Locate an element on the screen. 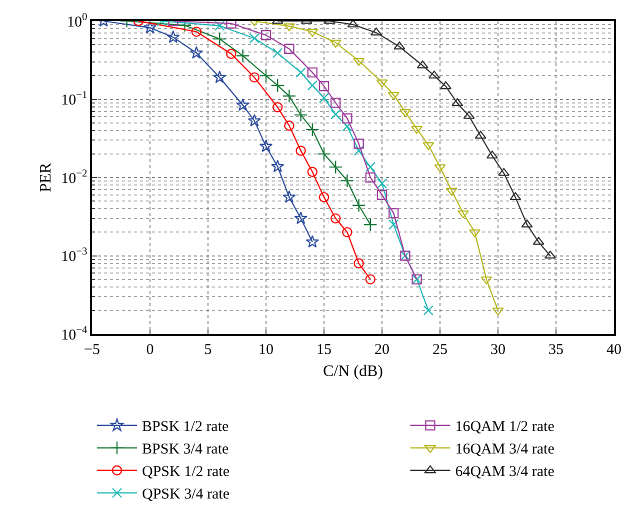 The height and width of the screenshot is (522, 634). x-tick-label: 15 is located at coordinates (324, 350).